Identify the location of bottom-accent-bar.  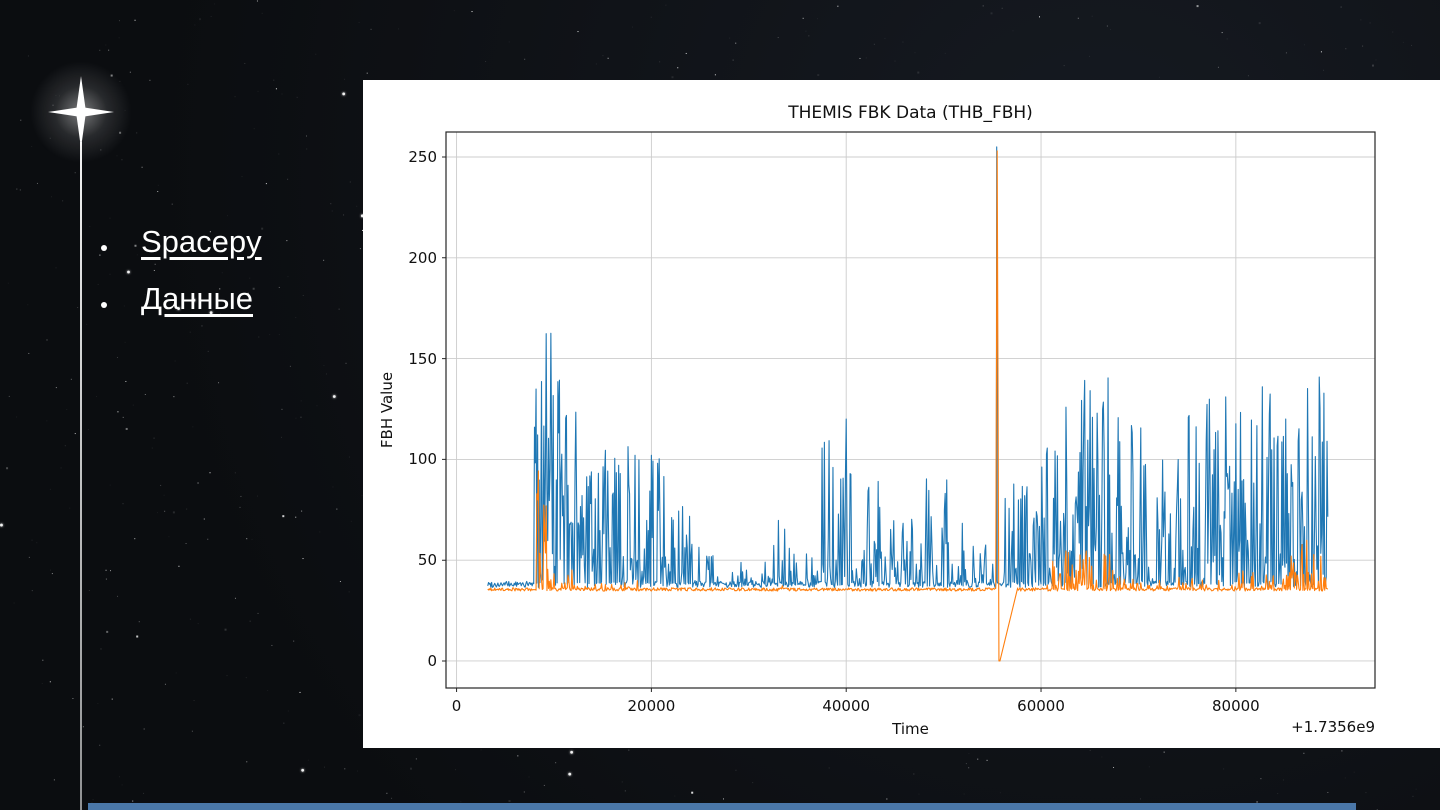
(722, 806).